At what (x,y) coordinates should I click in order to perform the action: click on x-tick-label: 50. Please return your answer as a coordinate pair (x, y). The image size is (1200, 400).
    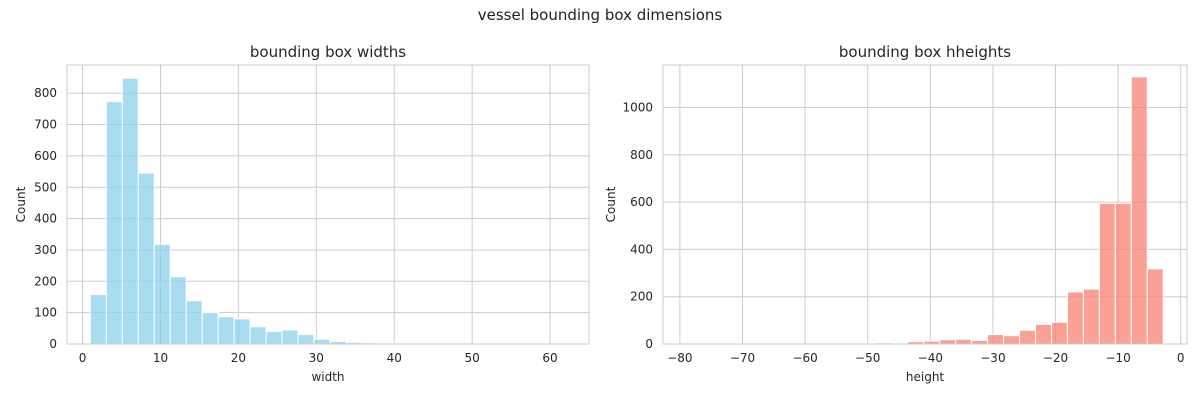
    Looking at the image, I should click on (471, 358).